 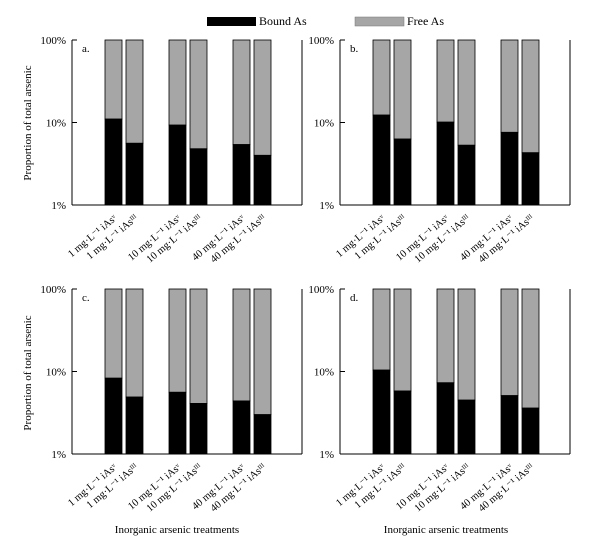 What do you see at coordinates (86, 49) in the screenshot?
I see `panel-label: a.` at bounding box center [86, 49].